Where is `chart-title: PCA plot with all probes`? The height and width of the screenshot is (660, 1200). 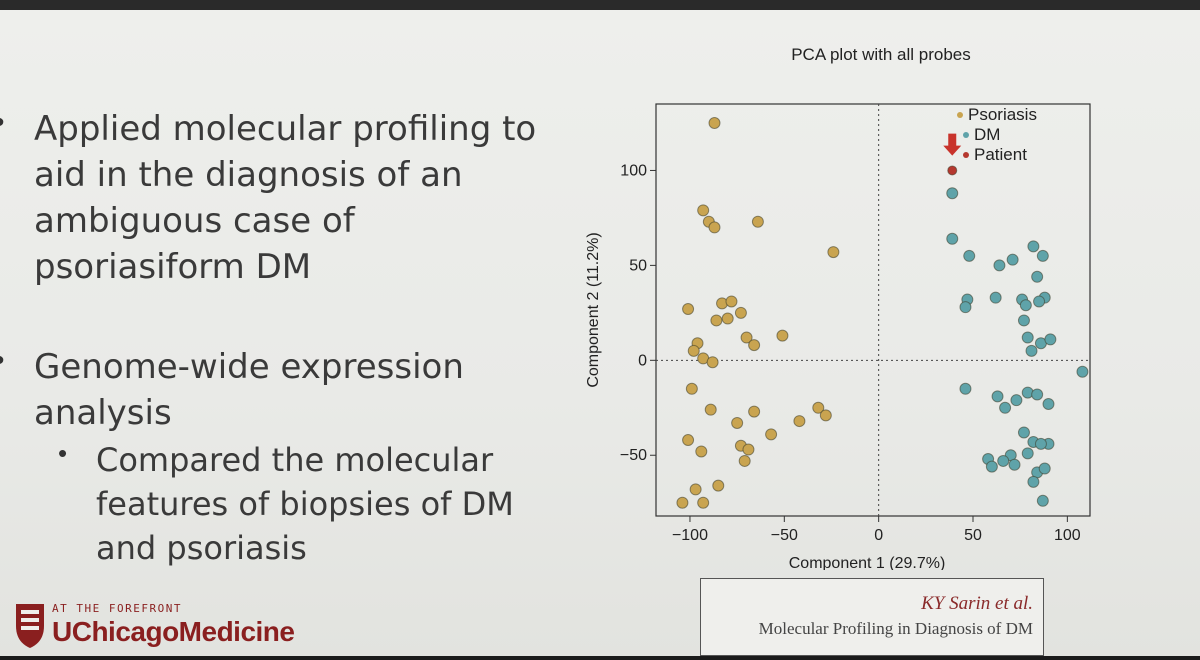 chart-title: PCA plot with all probes is located at coordinates (881, 54).